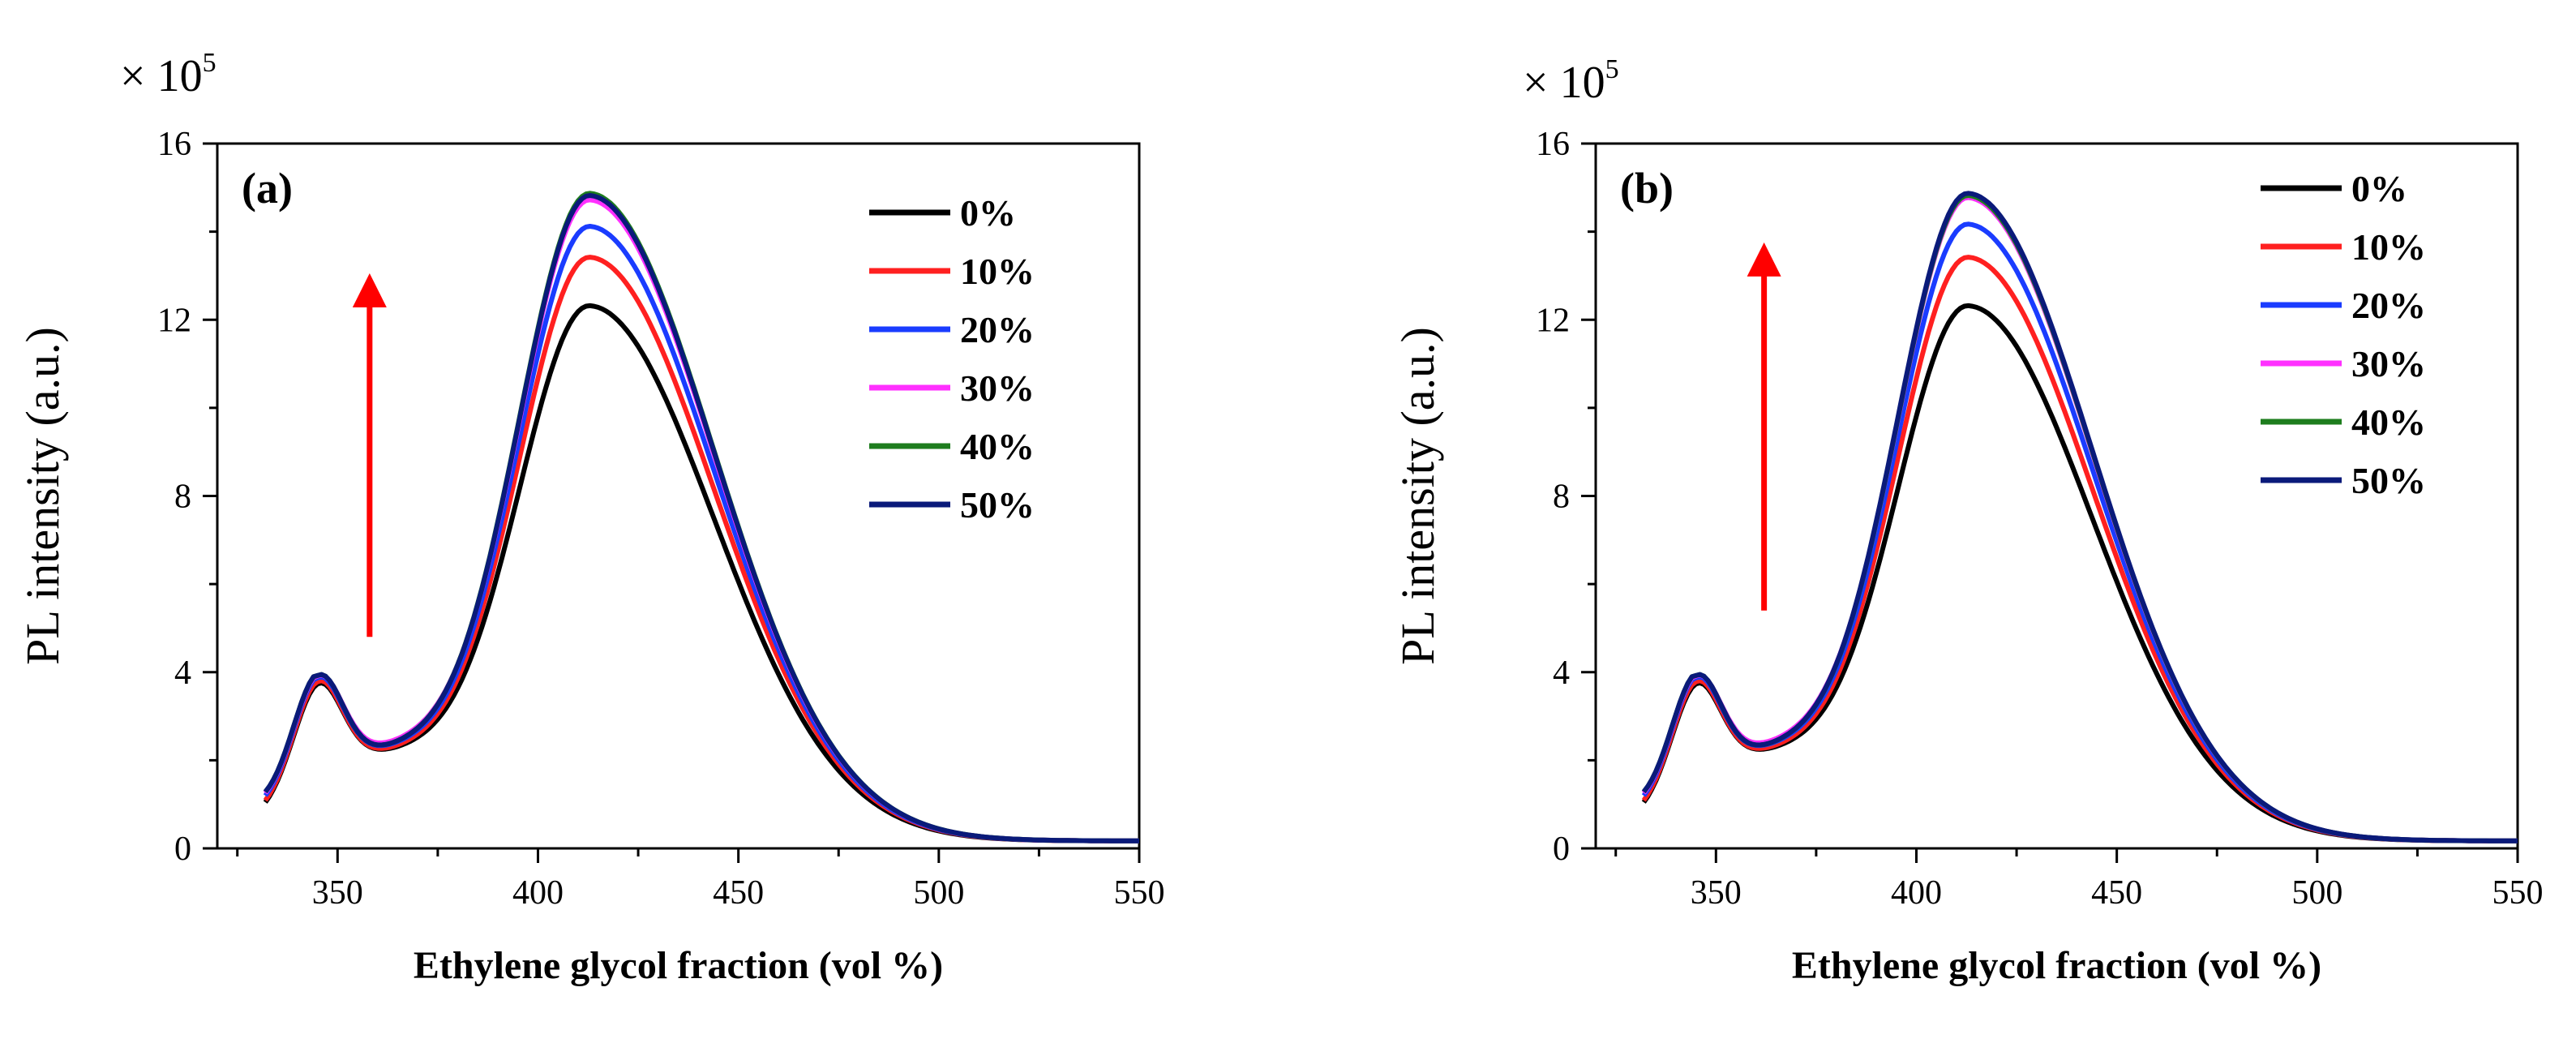 The image size is (2576, 1056). What do you see at coordinates (267, 188) in the screenshot?
I see `panel-label: (a)` at bounding box center [267, 188].